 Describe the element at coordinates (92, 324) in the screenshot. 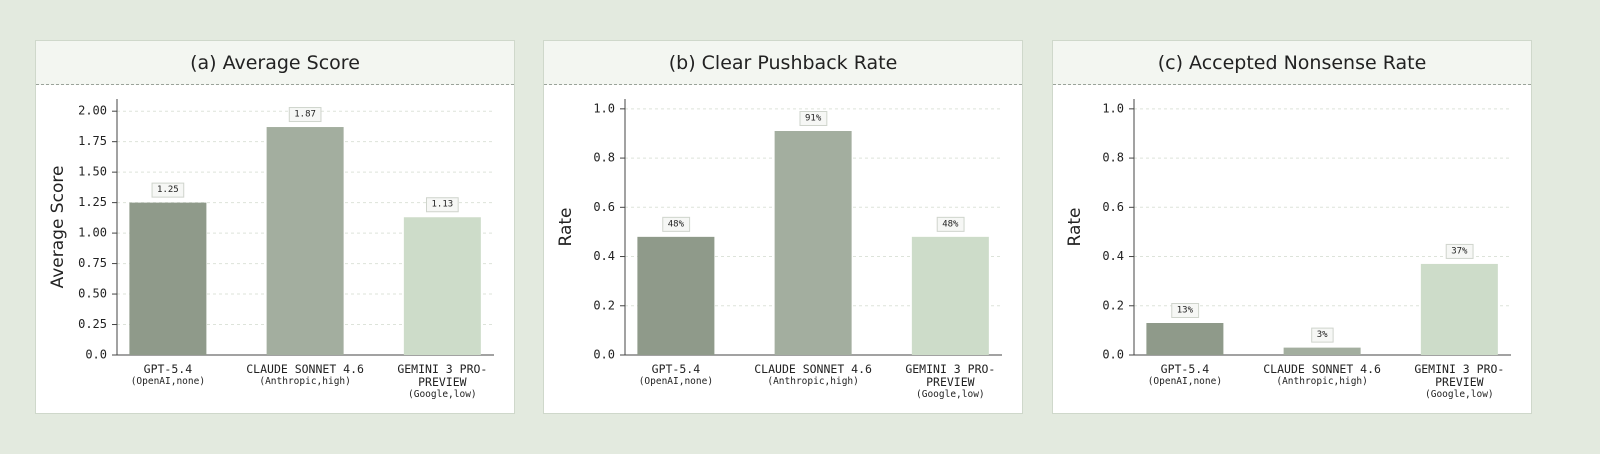

I see `y-tick-label: 0.25` at that location.